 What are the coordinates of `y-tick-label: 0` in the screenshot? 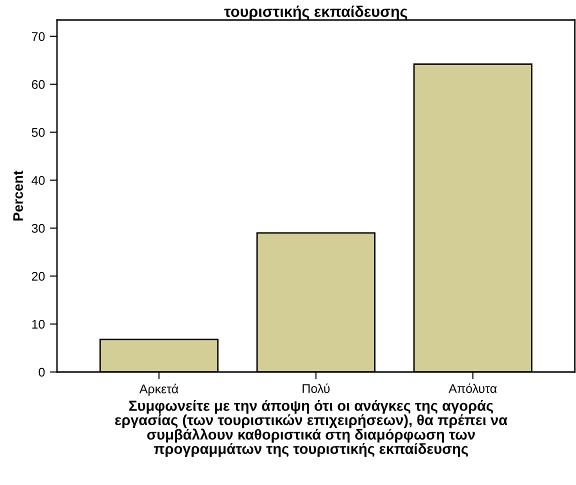 It's located at (41, 372).